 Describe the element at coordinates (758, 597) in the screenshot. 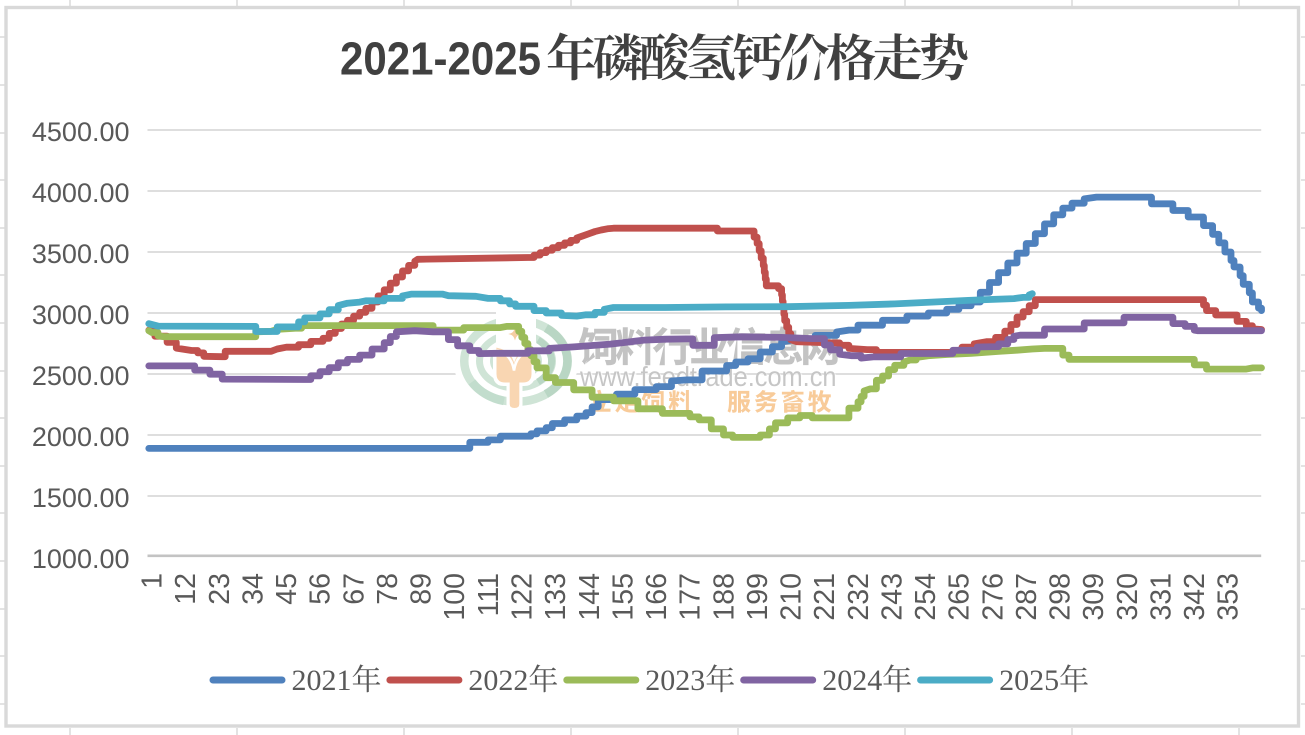

I see `svg-text: 199` at that location.